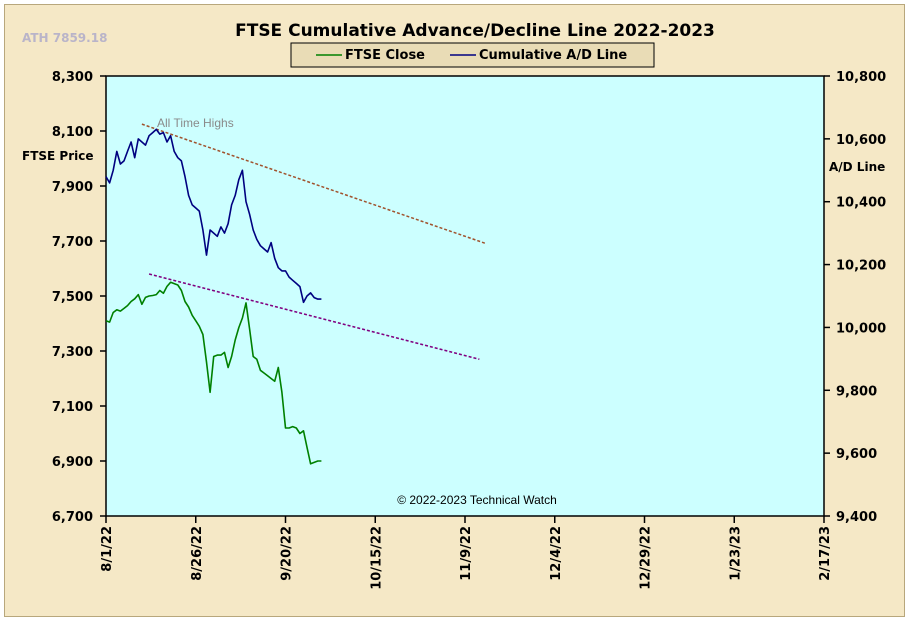 This screenshot has width=911, height=623. What do you see at coordinates (856, 517) in the screenshot?
I see `y-right-tick-label: 9,400` at bounding box center [856, 517].